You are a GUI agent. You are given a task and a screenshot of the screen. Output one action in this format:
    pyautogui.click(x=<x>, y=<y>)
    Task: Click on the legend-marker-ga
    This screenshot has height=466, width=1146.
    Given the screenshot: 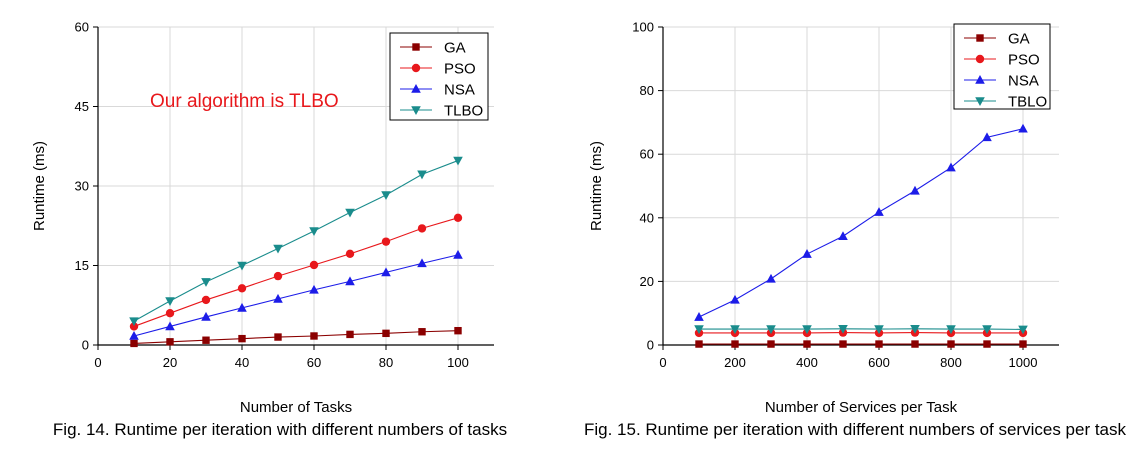 What is the action you would take?
    pyautogui.click(x=416, y=47)
    